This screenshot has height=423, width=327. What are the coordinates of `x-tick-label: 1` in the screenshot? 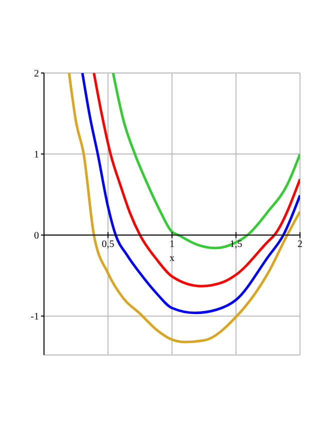 It's located at (172, 244).